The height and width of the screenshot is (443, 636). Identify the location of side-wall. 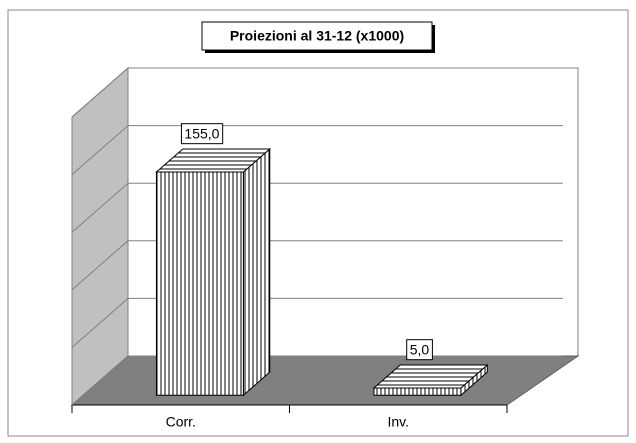
(100, 236).